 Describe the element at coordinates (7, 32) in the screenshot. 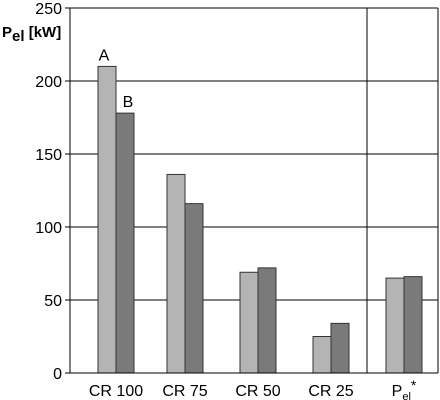

I see `y-axis-label-main: P` at that location.